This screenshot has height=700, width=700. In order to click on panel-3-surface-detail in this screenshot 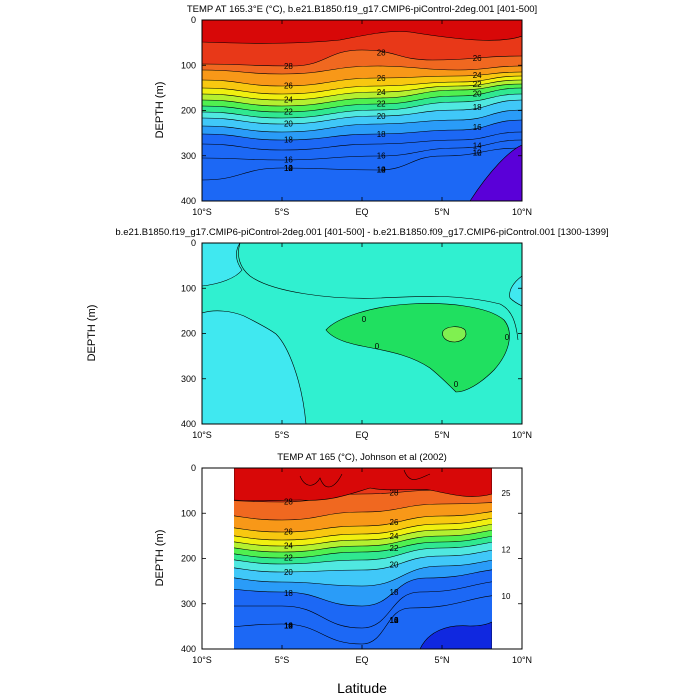, I will do `click(365, 478)`.